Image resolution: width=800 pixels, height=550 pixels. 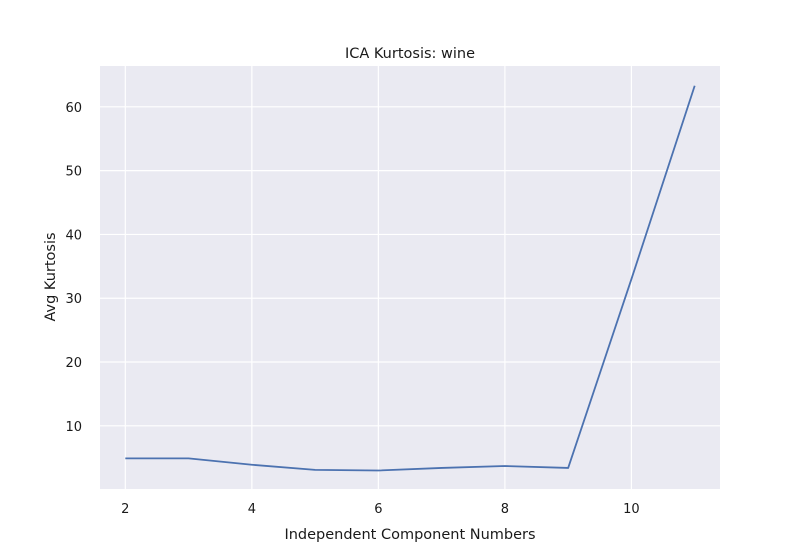 What do you see at coordinates (125, 509) in the screenshot?
I see `x-tick-label: 2` at bounding box center [125, 509].